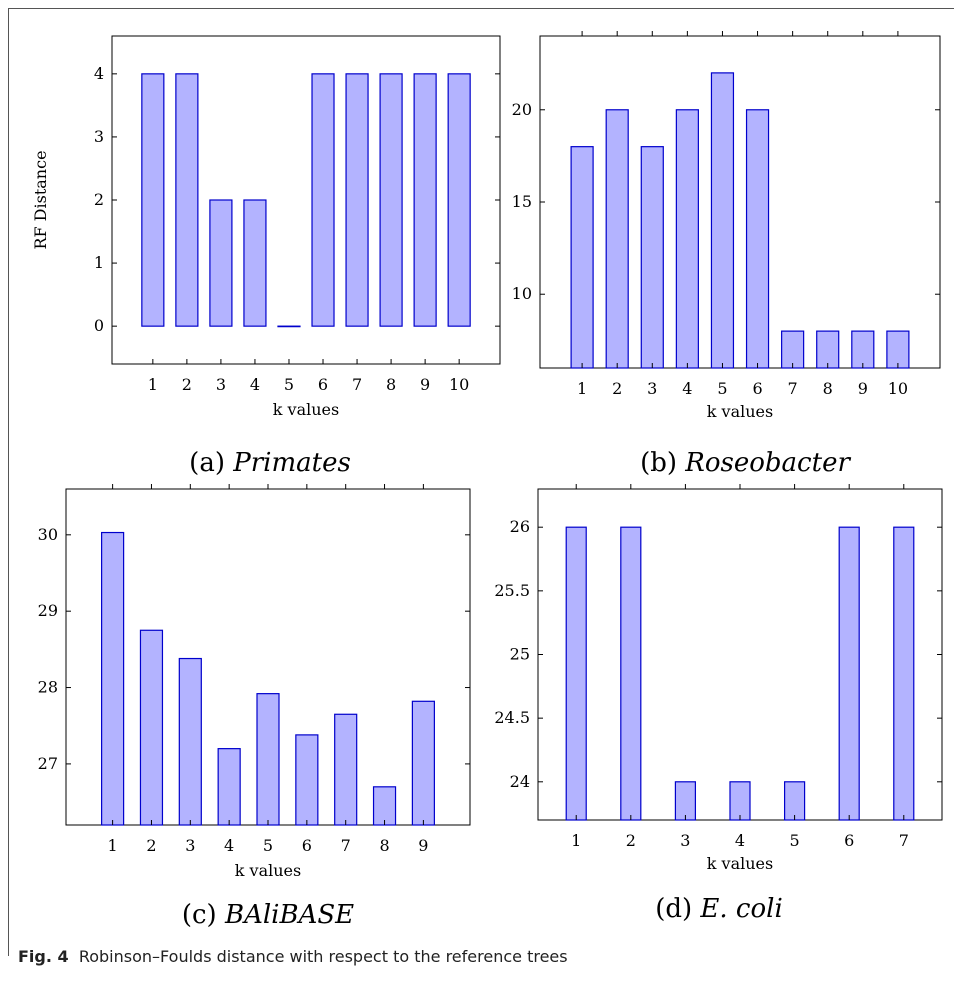 The height and width of the screenshot is (982, 954). What do you see at coordinates (512, 717) in the screenshot?
I see `y-tick-label: 24.5` at bounding box center [512, 717].